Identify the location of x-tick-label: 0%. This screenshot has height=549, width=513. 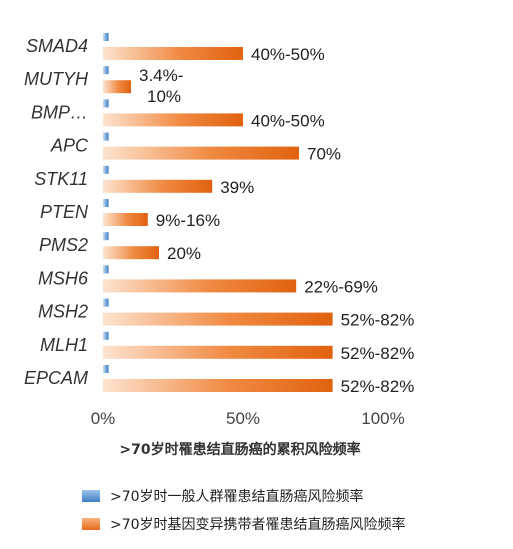
(103, 418).